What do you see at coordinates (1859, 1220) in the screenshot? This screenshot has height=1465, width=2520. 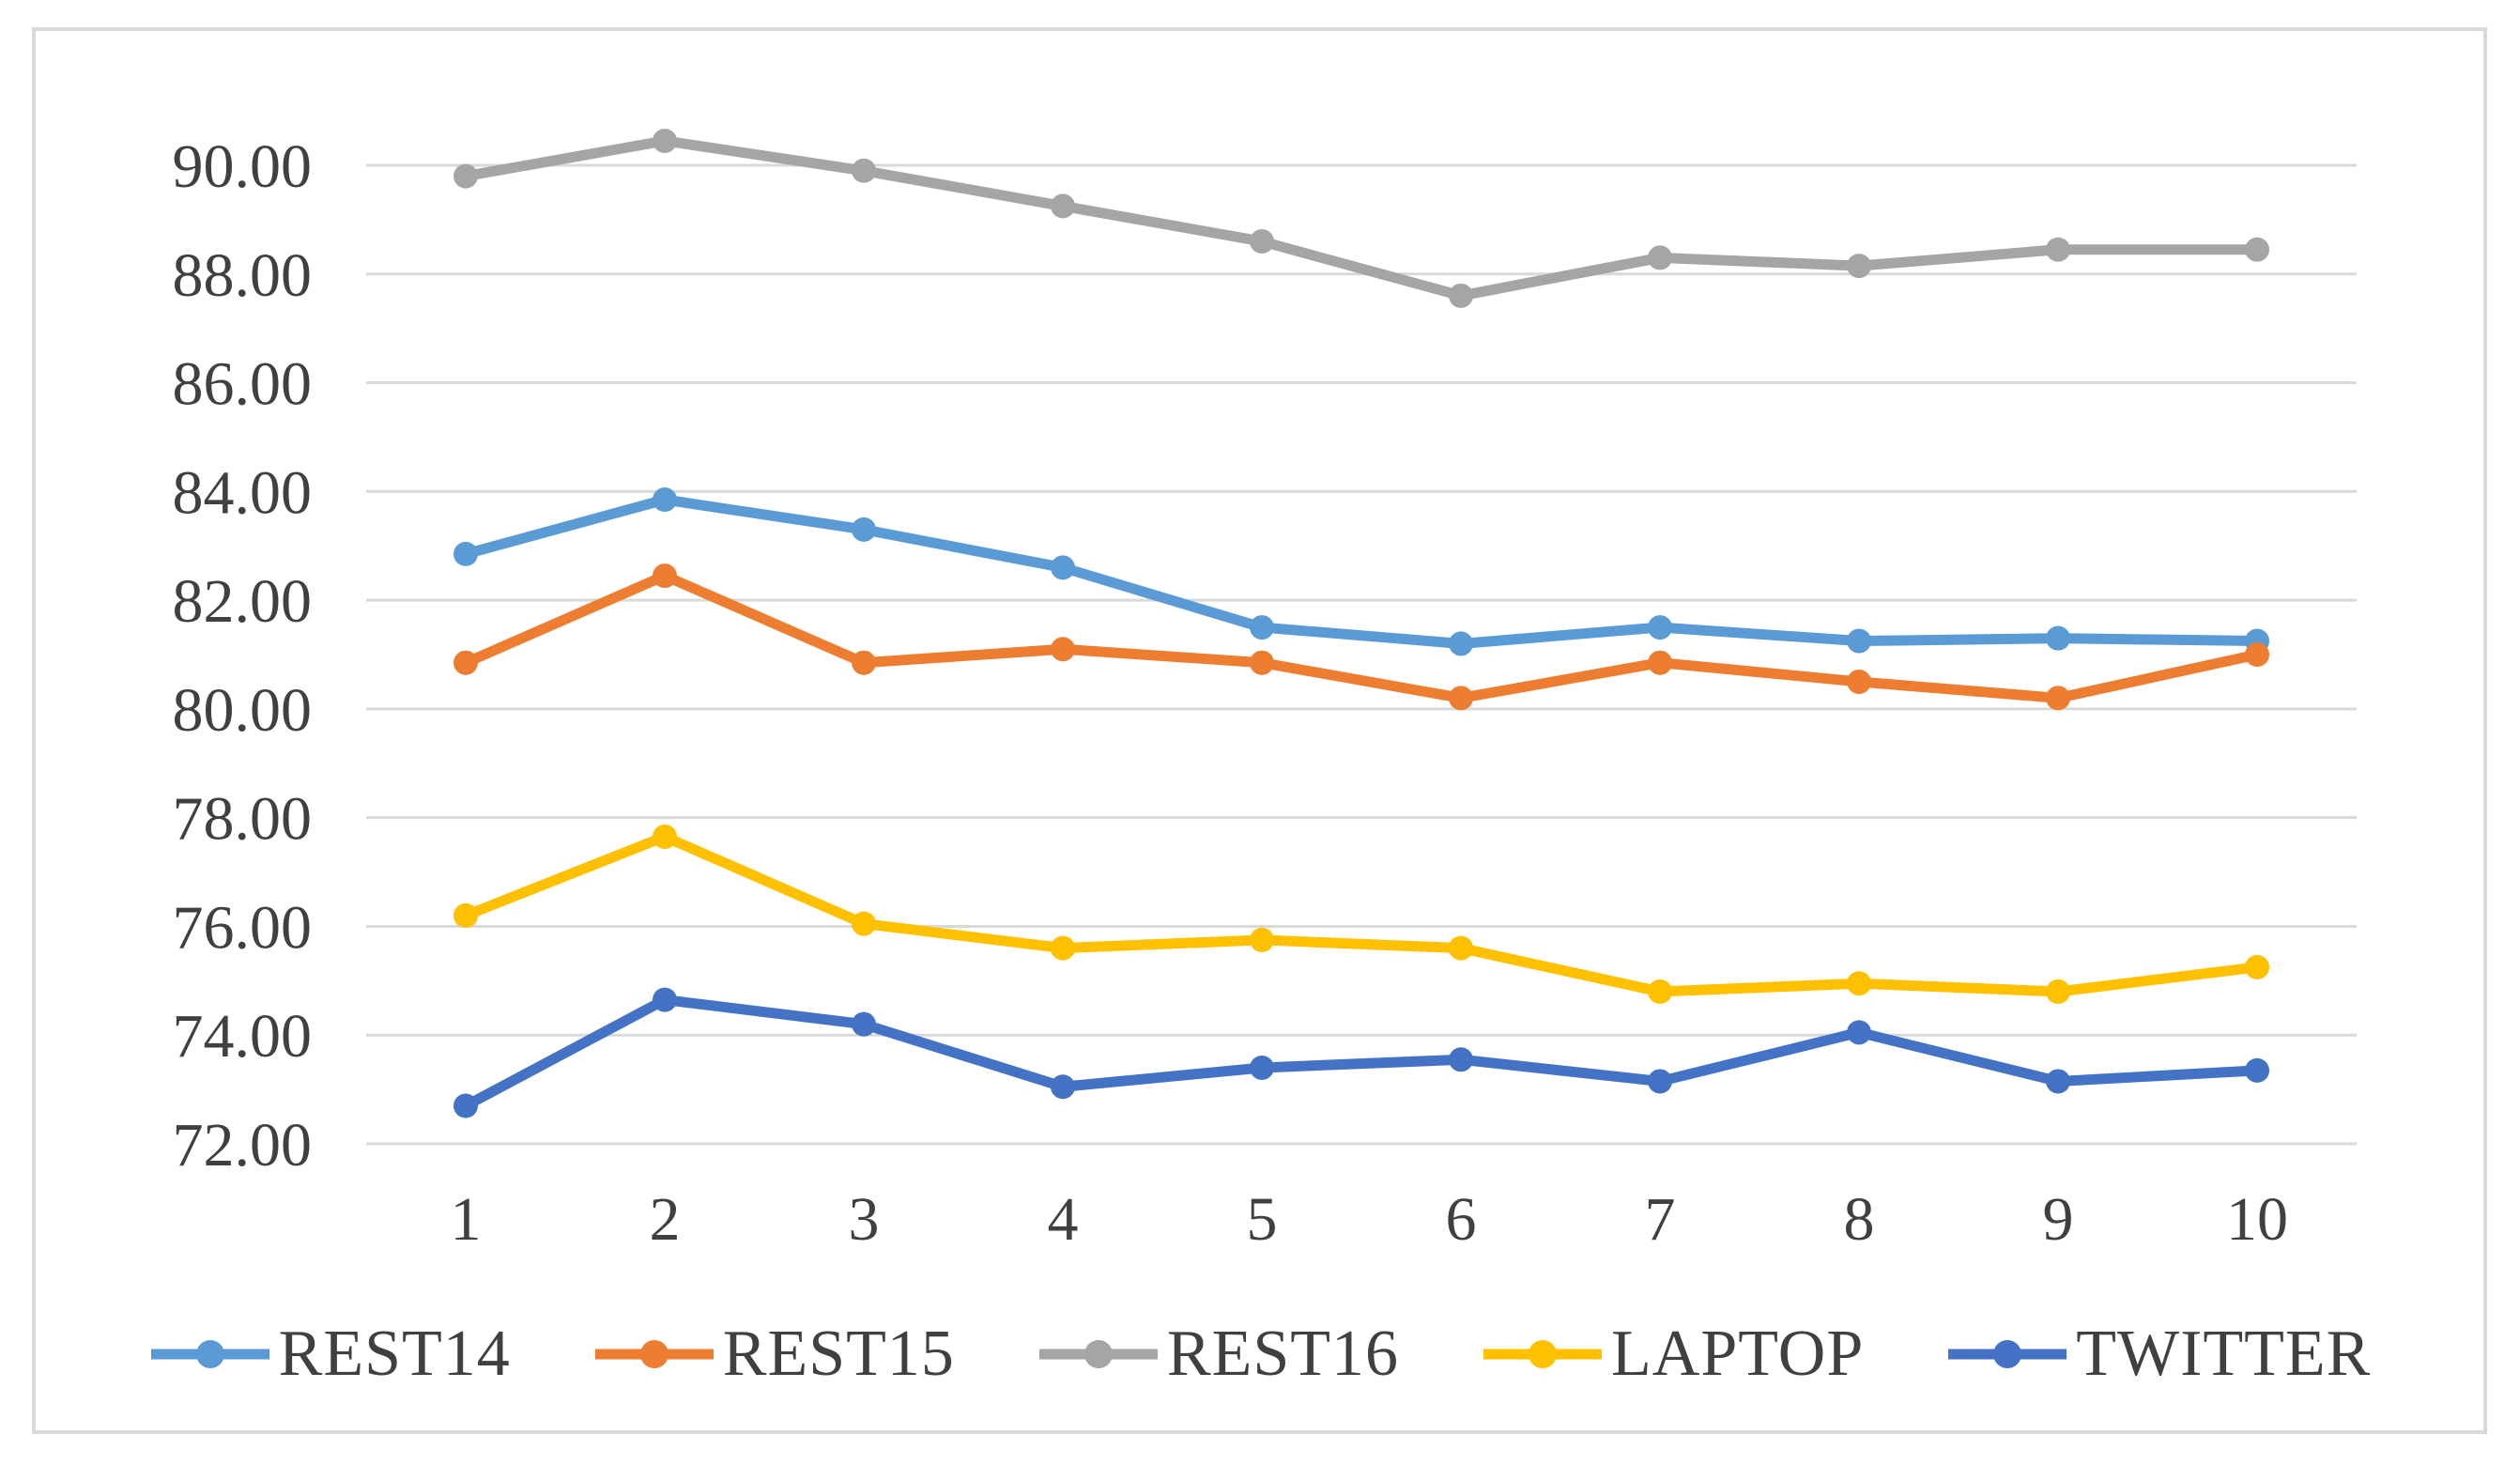 I see `x-axis-label-8: 8` at bounding box center [1859, 1220].